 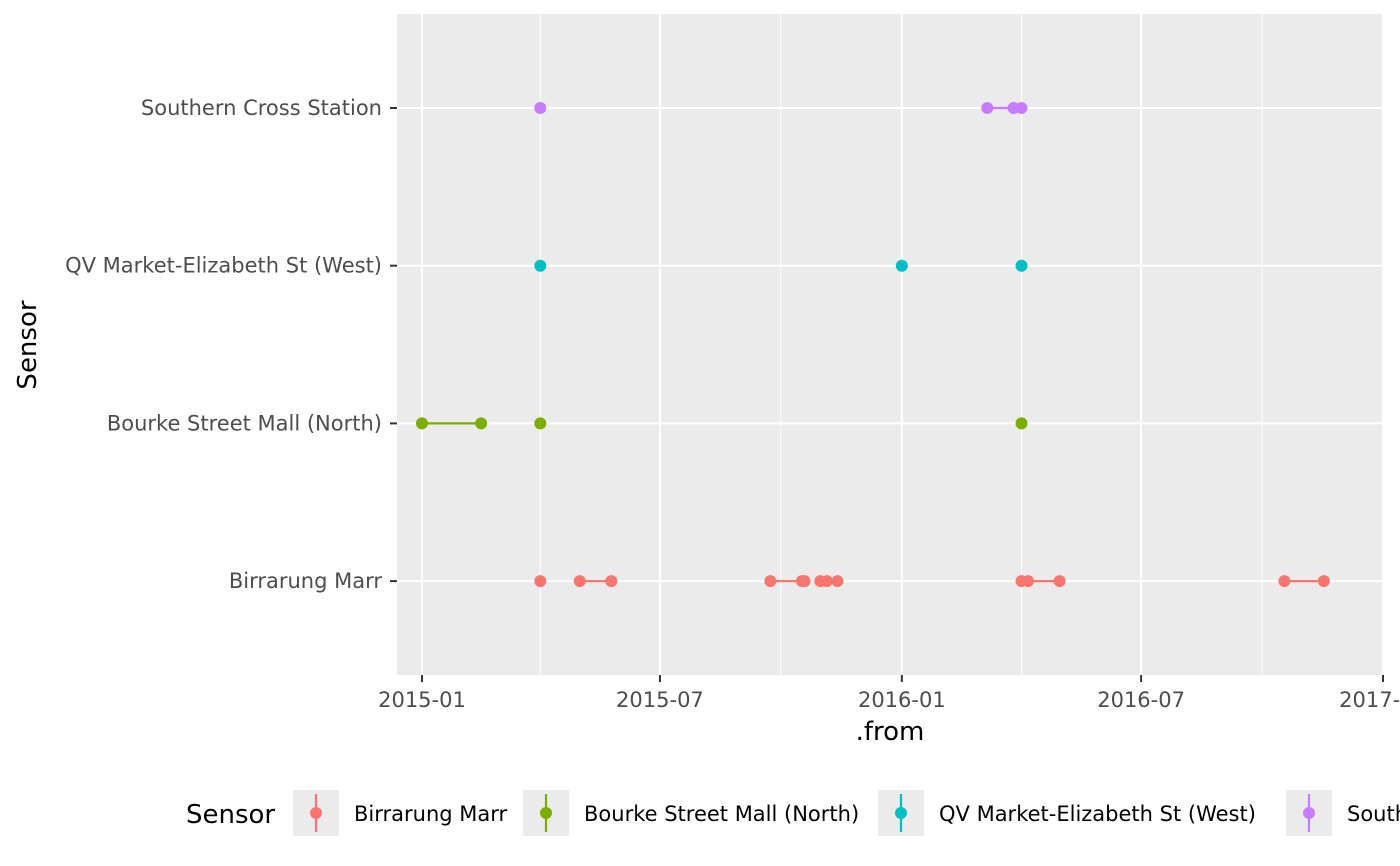 What do you see at coordinates (660, 700) in the screenshot?
I see `x-tick-label: 2015-07` at bounding box center [660, 700].